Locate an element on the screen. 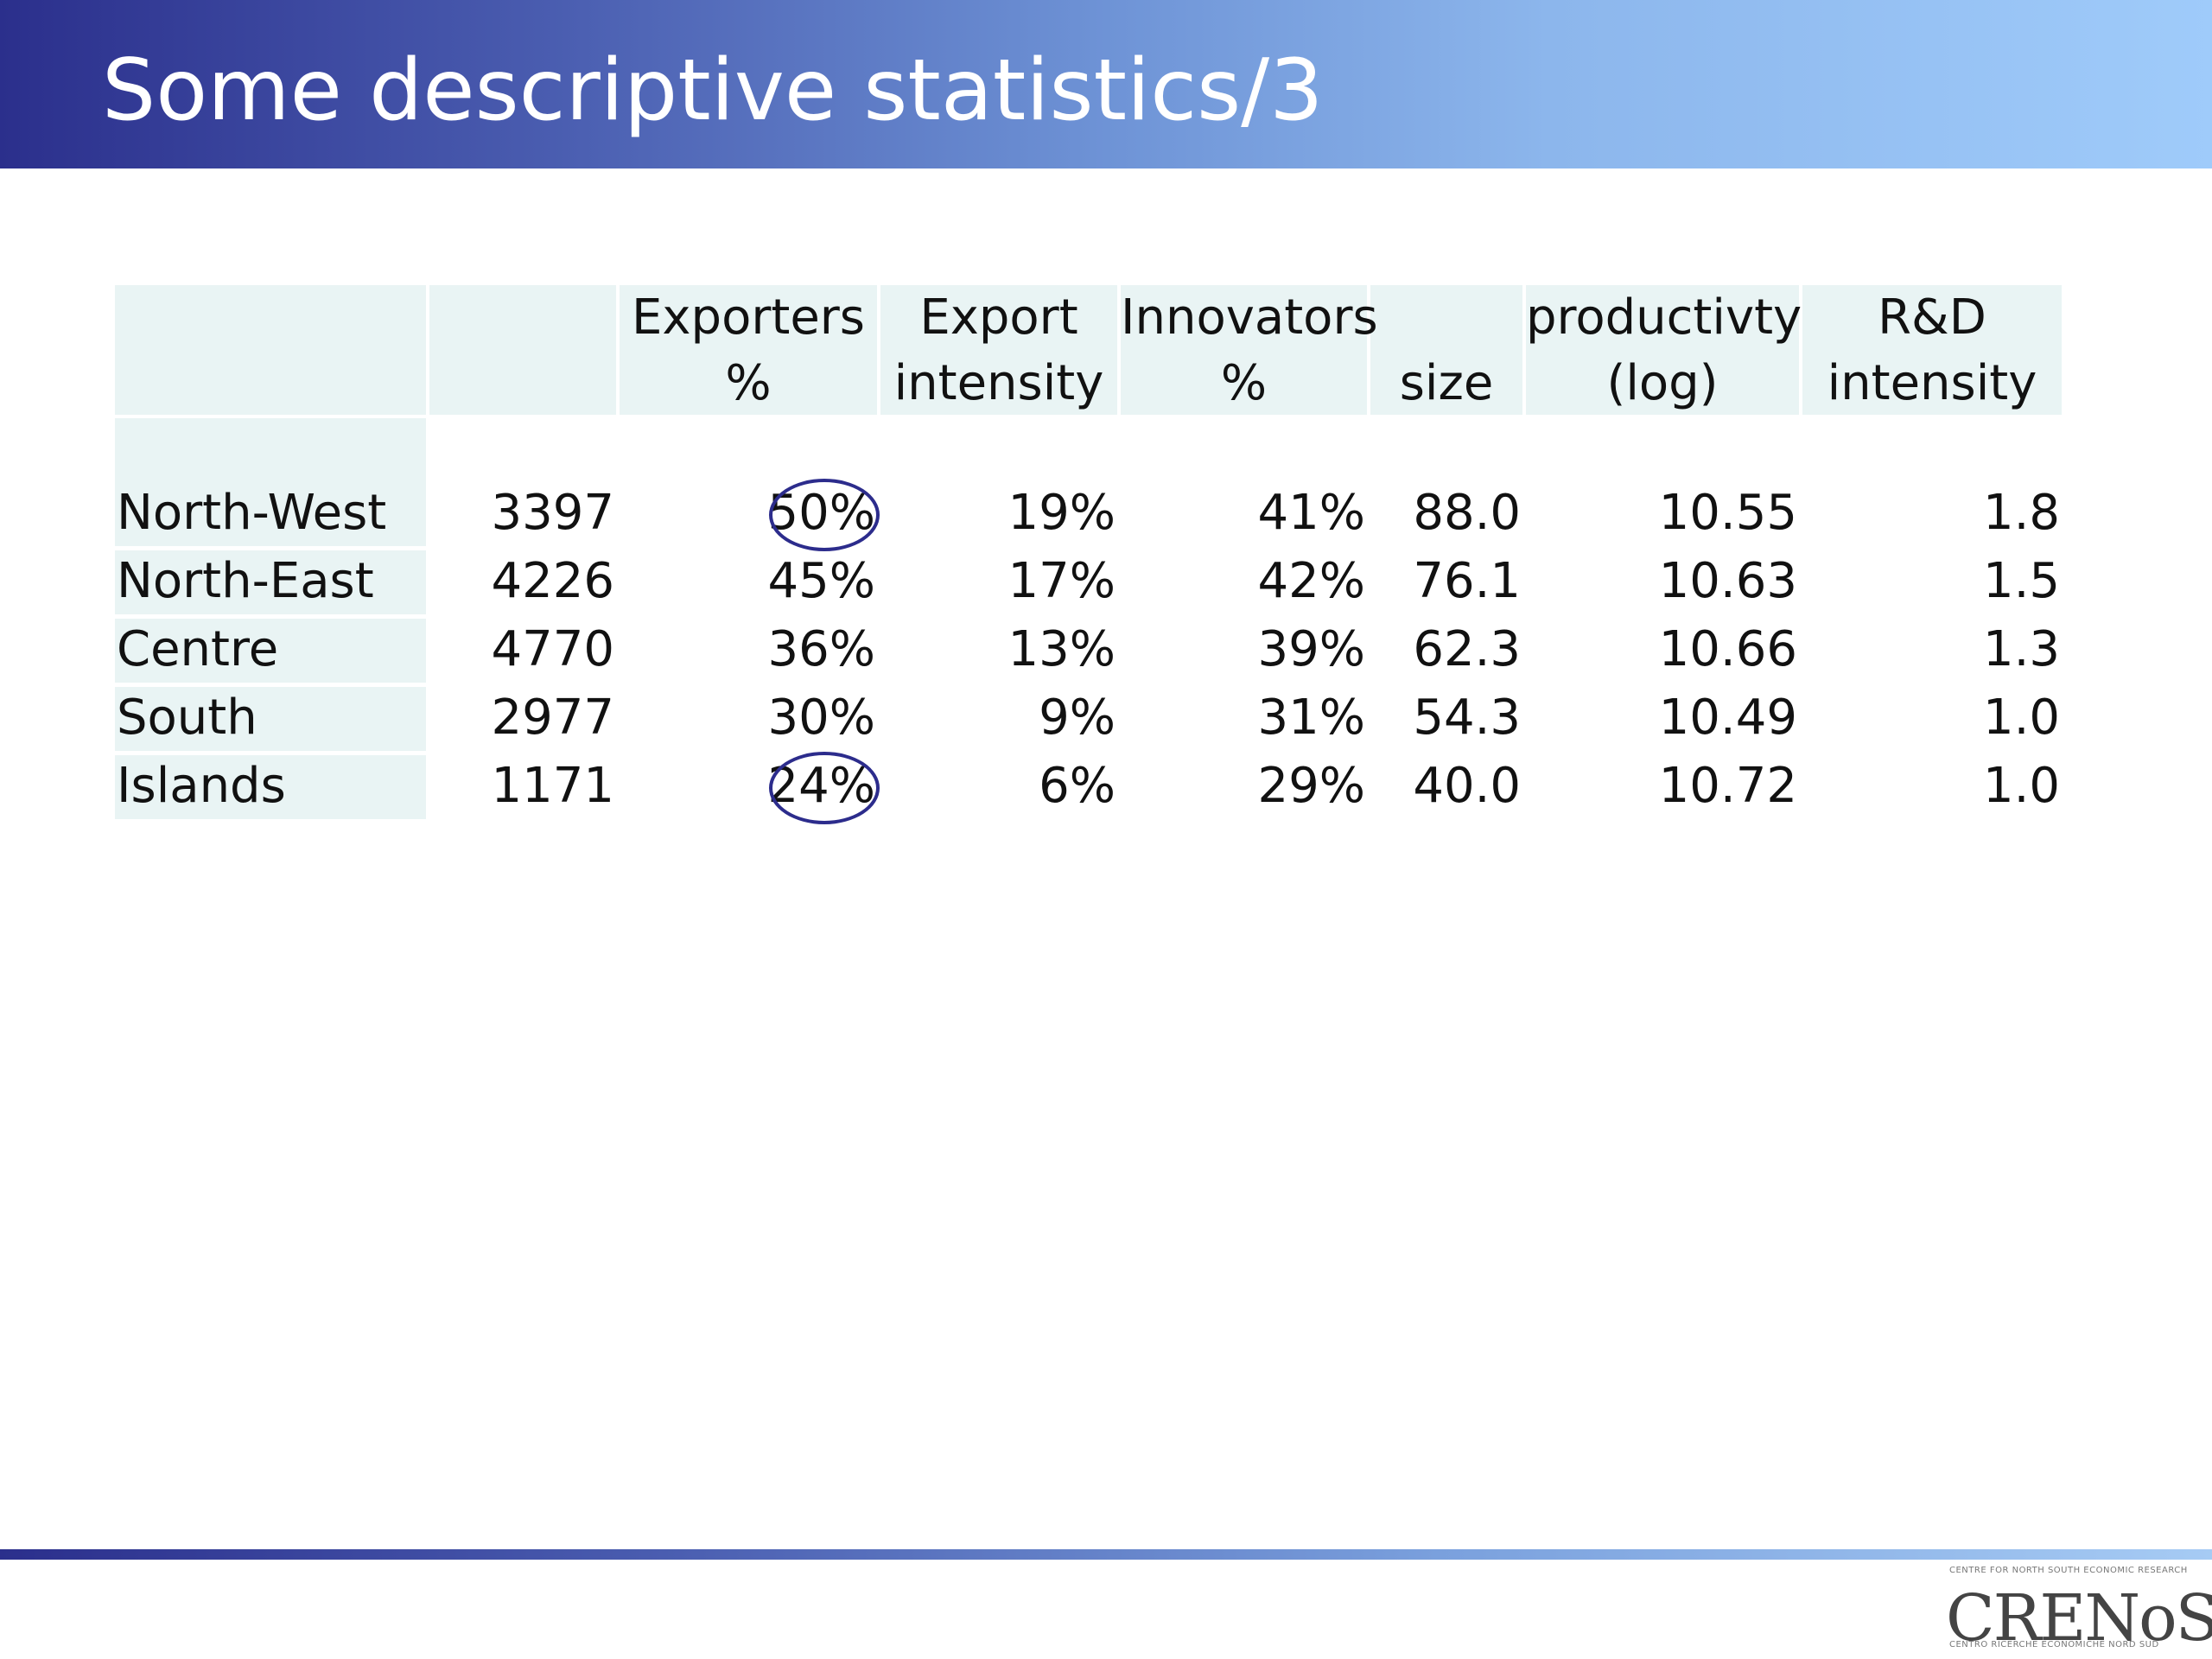  logo-wordmark: CRENoS is located at coordinates (2079, 1618).